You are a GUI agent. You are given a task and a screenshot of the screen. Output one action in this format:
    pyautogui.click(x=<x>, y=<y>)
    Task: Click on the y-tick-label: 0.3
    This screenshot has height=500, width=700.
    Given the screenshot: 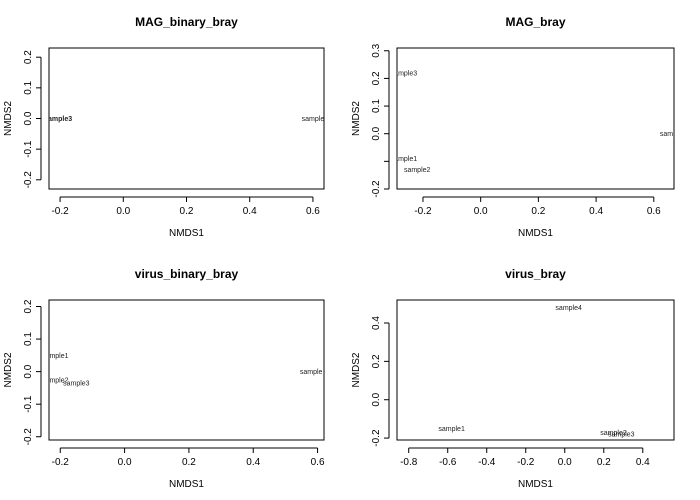 What is the action you would take?
    pyautogui.click(x=376, y=50)
    